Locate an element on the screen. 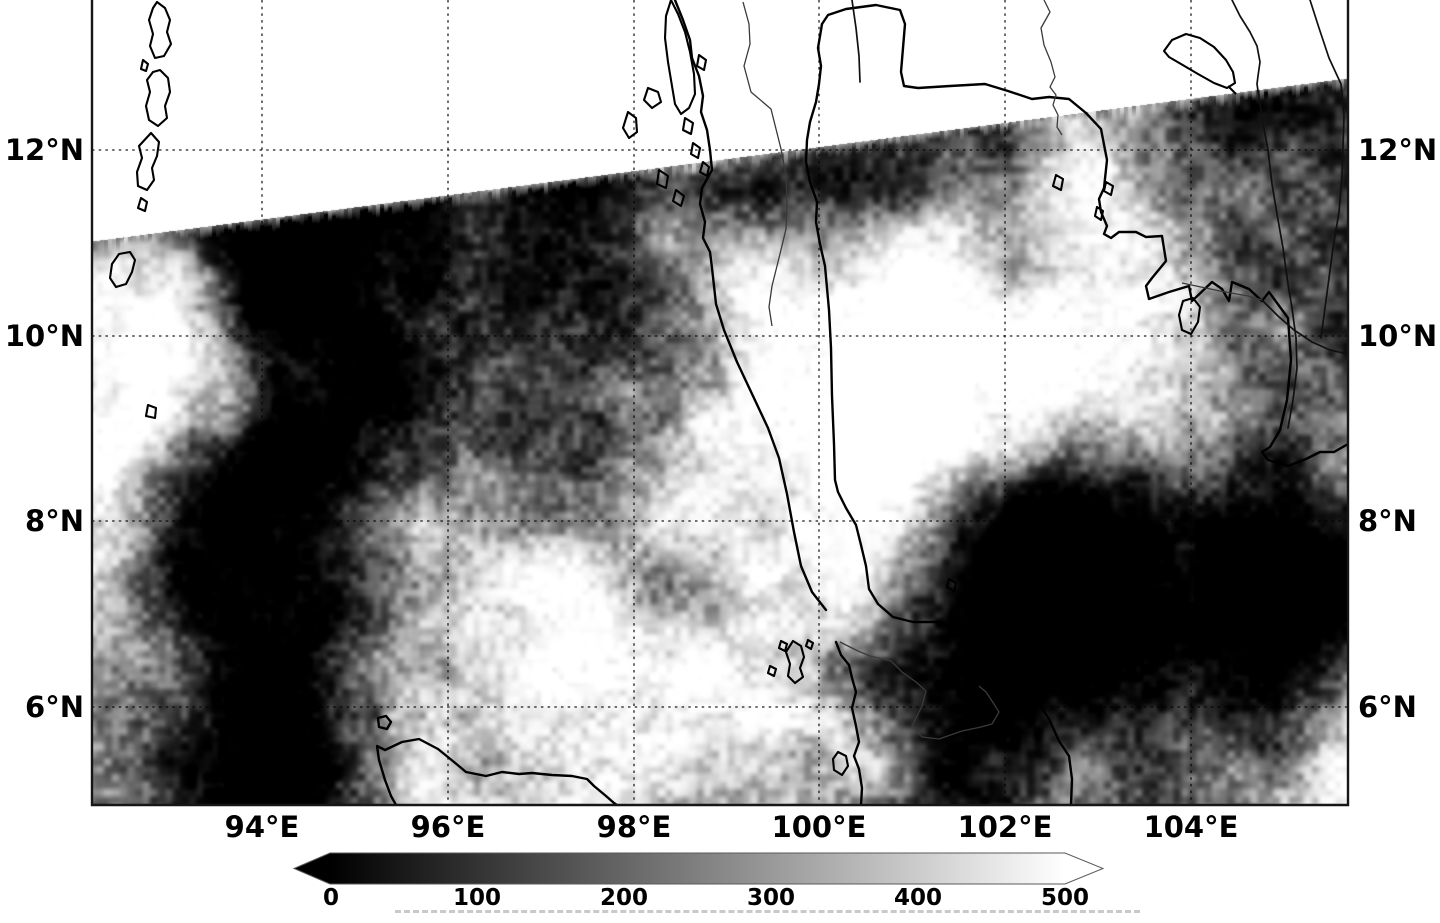 Image resolution: width=1440 pixels, height=923 pixels. myanmar-andaman-coastline is located at coordinates (750, 306).